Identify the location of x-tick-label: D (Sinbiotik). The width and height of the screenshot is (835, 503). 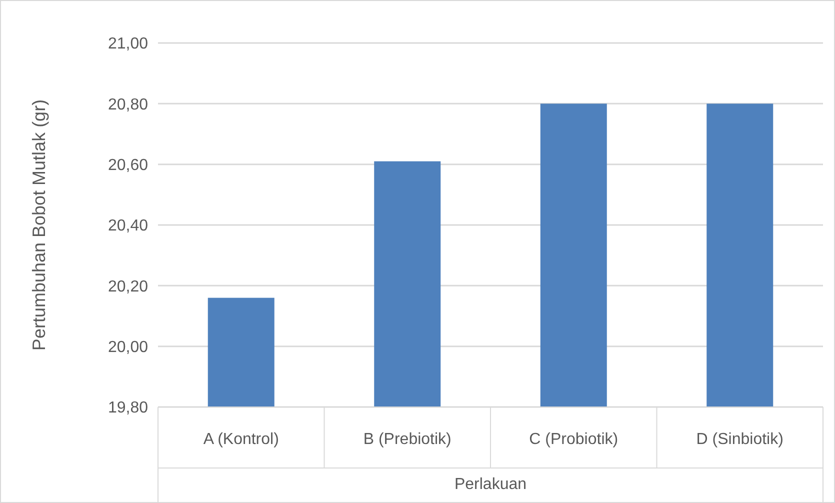
(740, 439).